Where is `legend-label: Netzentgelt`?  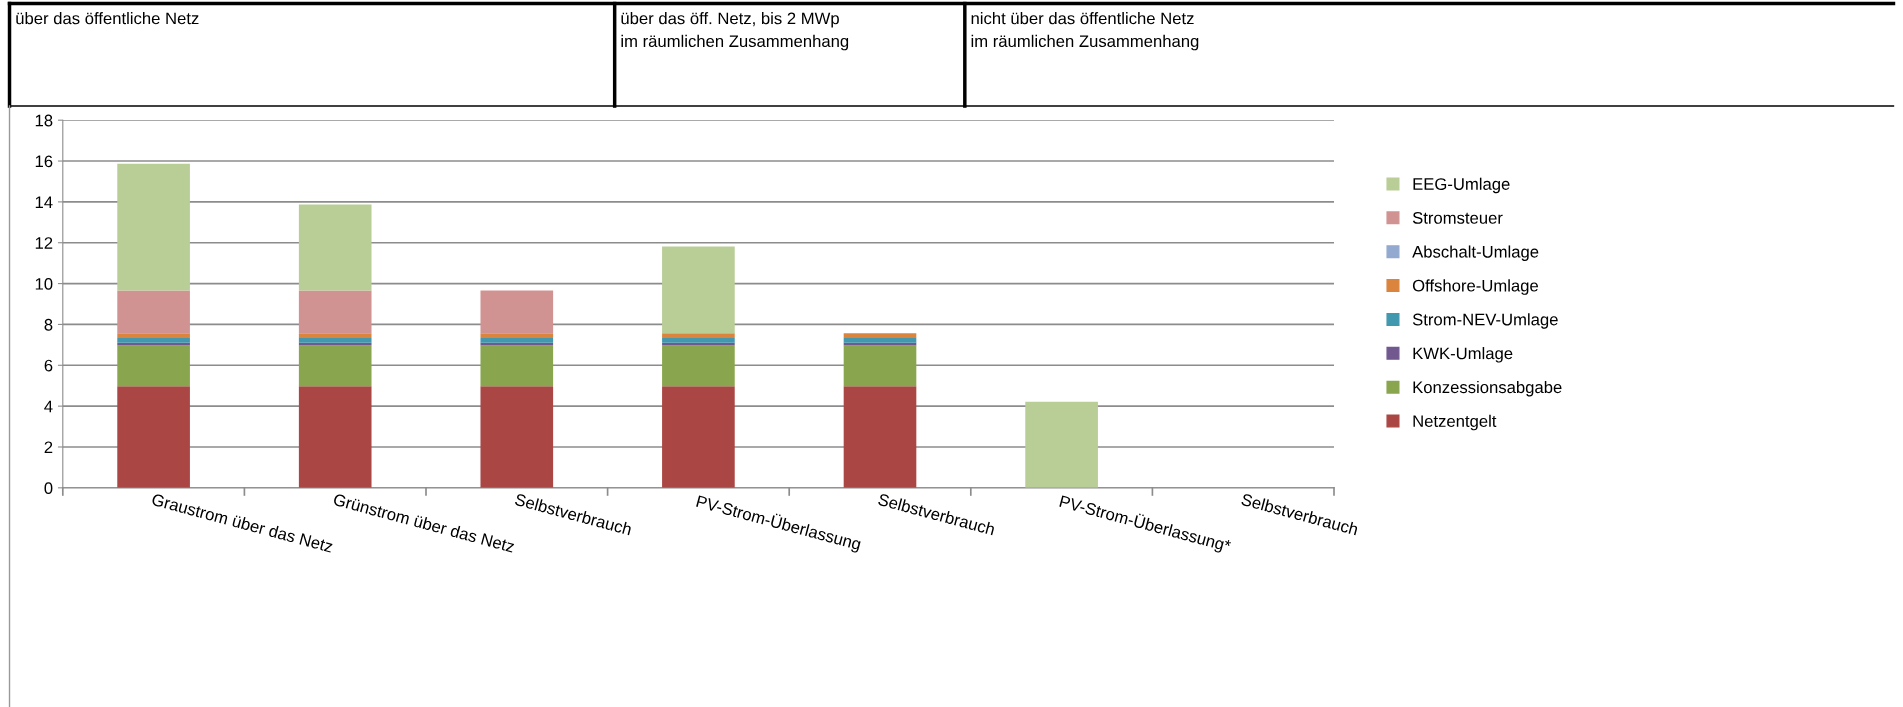
legend-label: Netzentgelt is located at coordinates (1455, 422).